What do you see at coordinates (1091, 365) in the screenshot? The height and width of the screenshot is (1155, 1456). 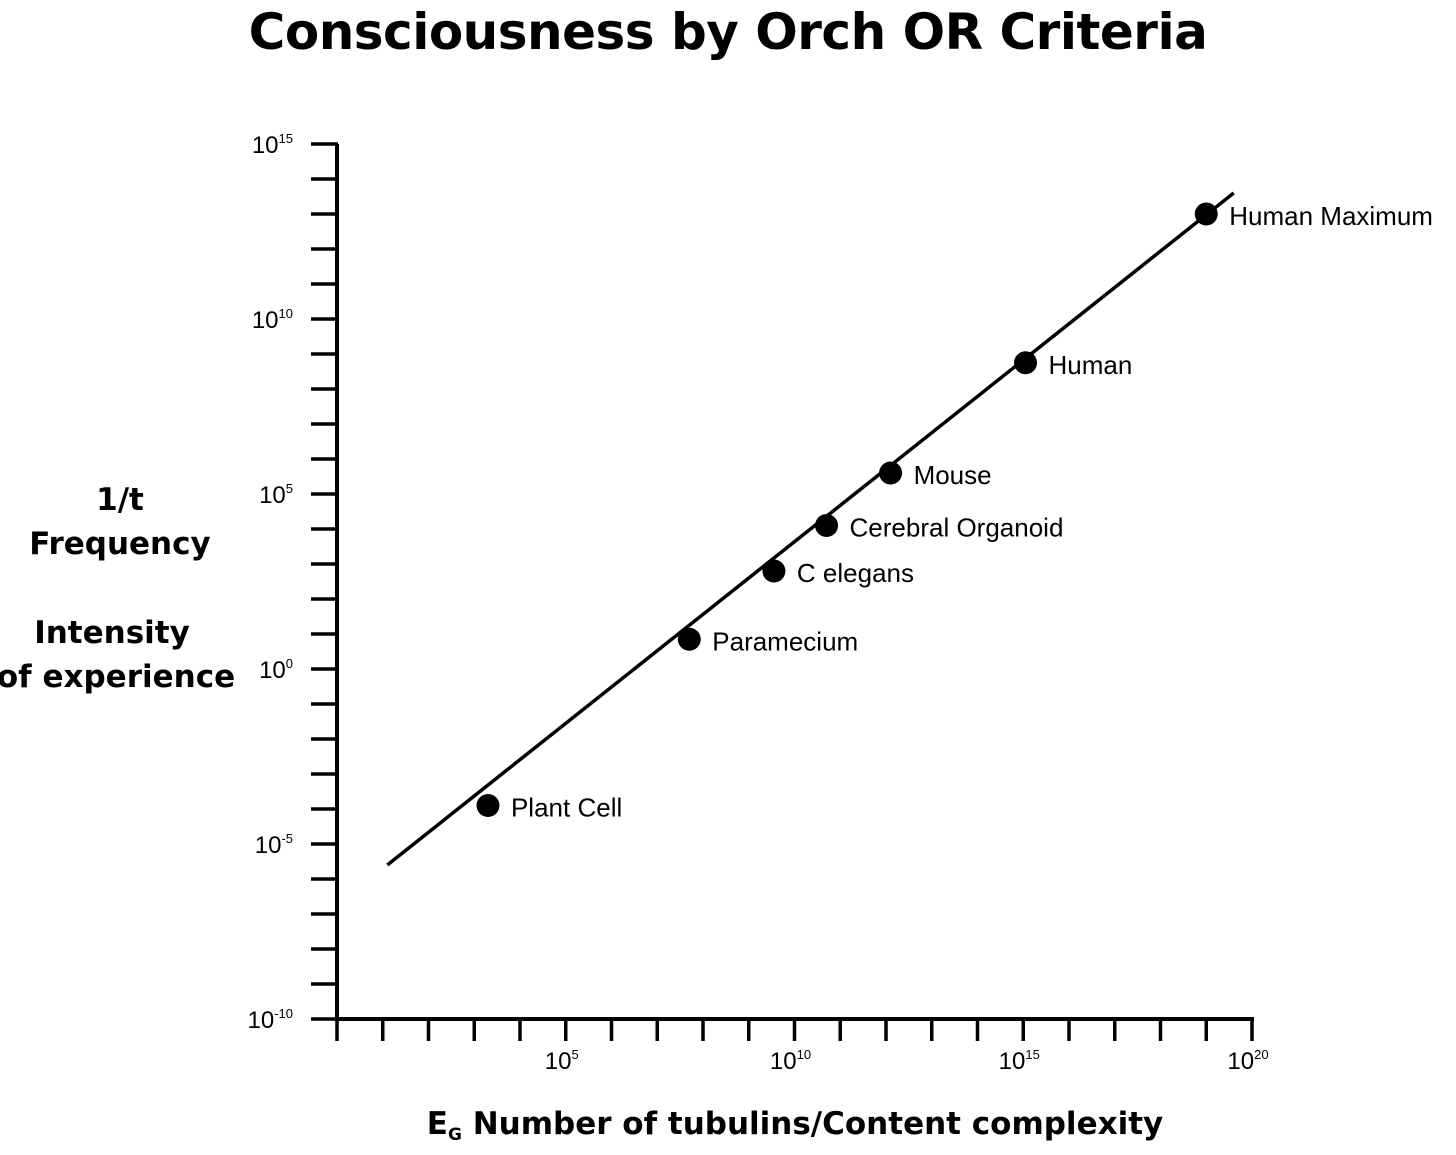 I see `data-point-label: Human` at bounding box center [1091, 365].